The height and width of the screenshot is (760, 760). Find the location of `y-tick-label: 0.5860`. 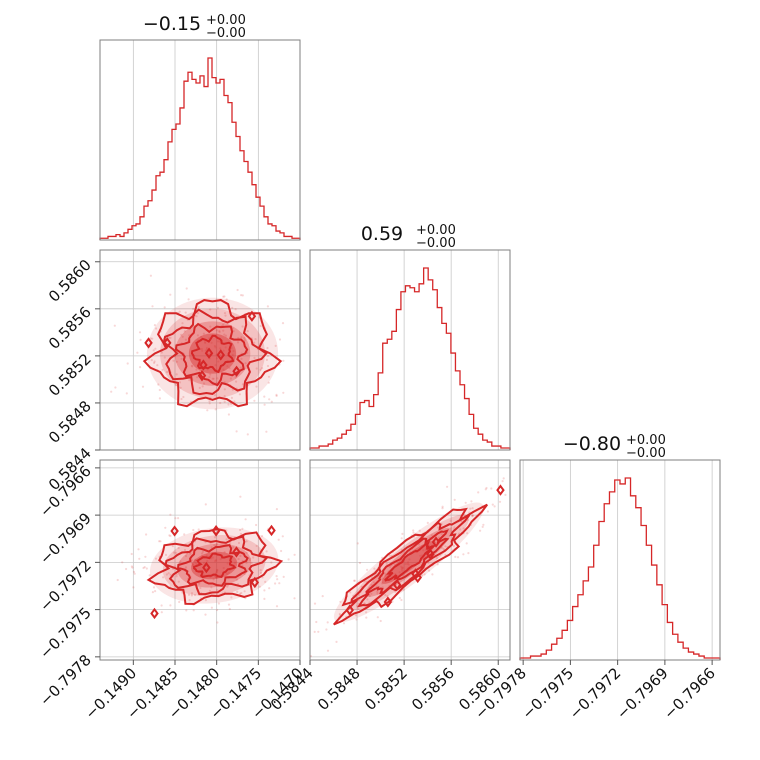

y-tick-label: 0.5860 is located at coordinates (70, 281).